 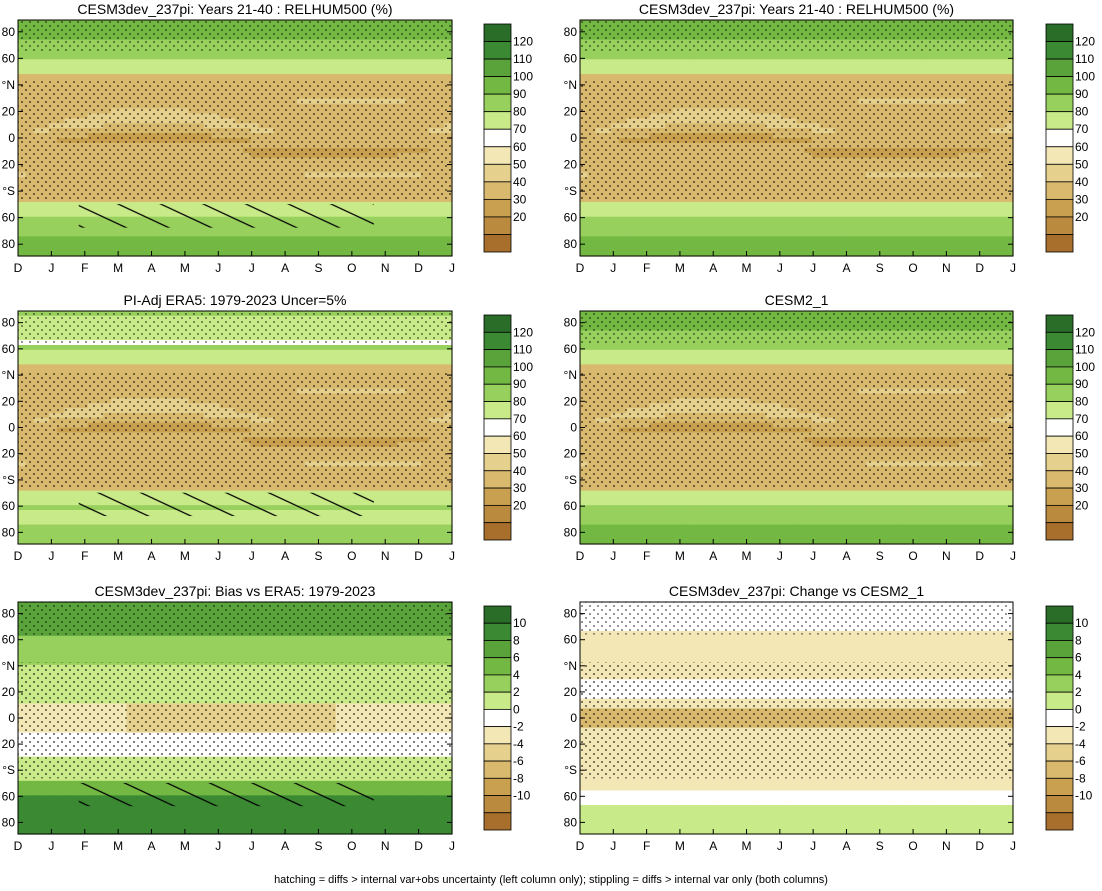 What do you see at coordinates (520, 164) in the screenshot?
I see `colorbar-label: 50` at bounding box center [520, 164].